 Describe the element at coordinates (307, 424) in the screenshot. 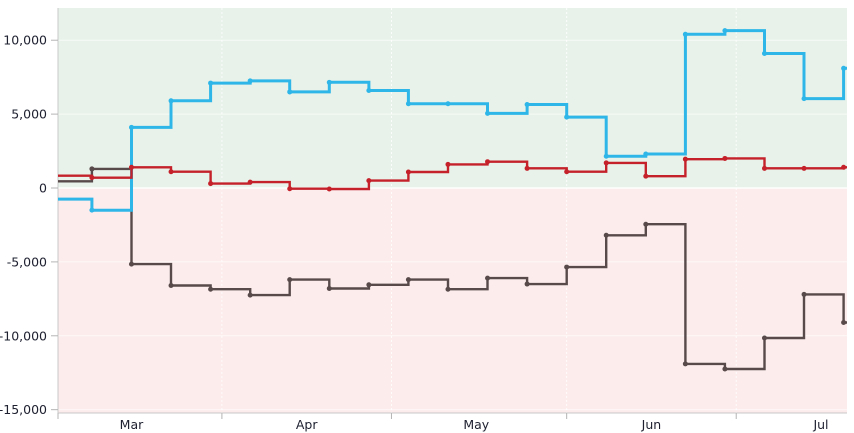

I see `x-tick-label-apr: Apr` at that location.